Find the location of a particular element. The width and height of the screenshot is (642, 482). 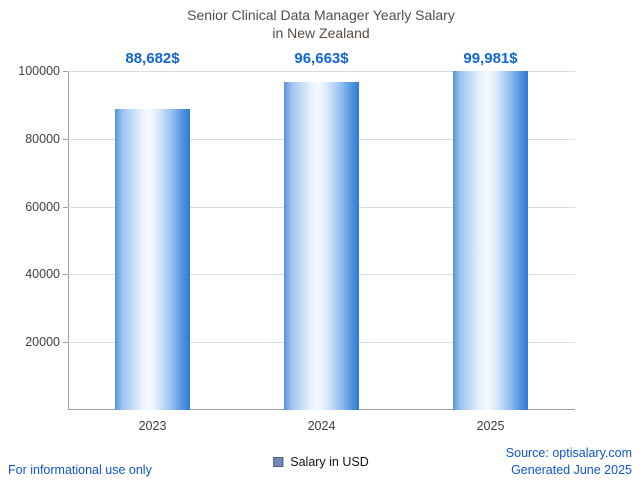

legend-label: Salary in USD is located at coordinates (329, 462).